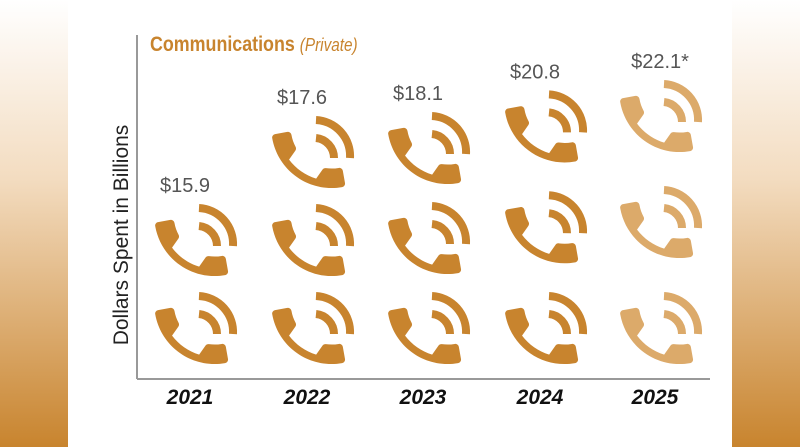 Image resolution: width=800 pixels, height=447 pixels. Describe the element at coordinates (222, 44) in the screenshot. I see `title-text: Communications` at that location.